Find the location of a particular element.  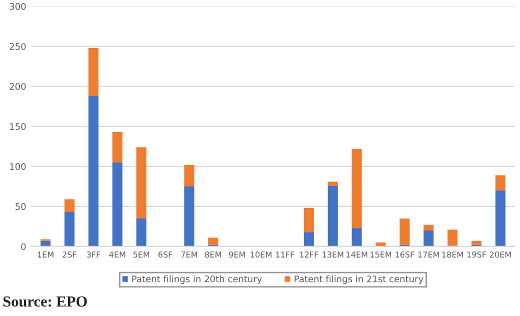

x-tick-label: 1EM is located at coordinates (46, 255).